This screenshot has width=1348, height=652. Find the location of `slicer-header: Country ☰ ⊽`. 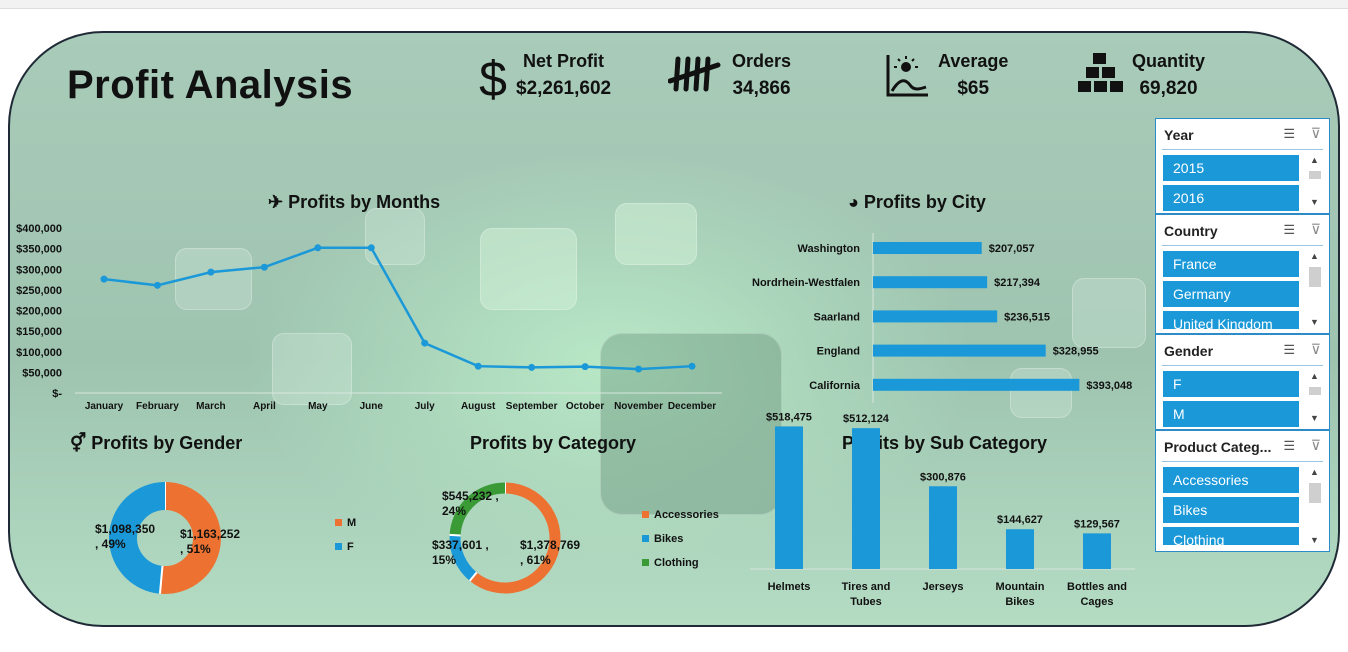

slicer-header: Country ☰ ⊽ is located at coordinates (1242, 230).